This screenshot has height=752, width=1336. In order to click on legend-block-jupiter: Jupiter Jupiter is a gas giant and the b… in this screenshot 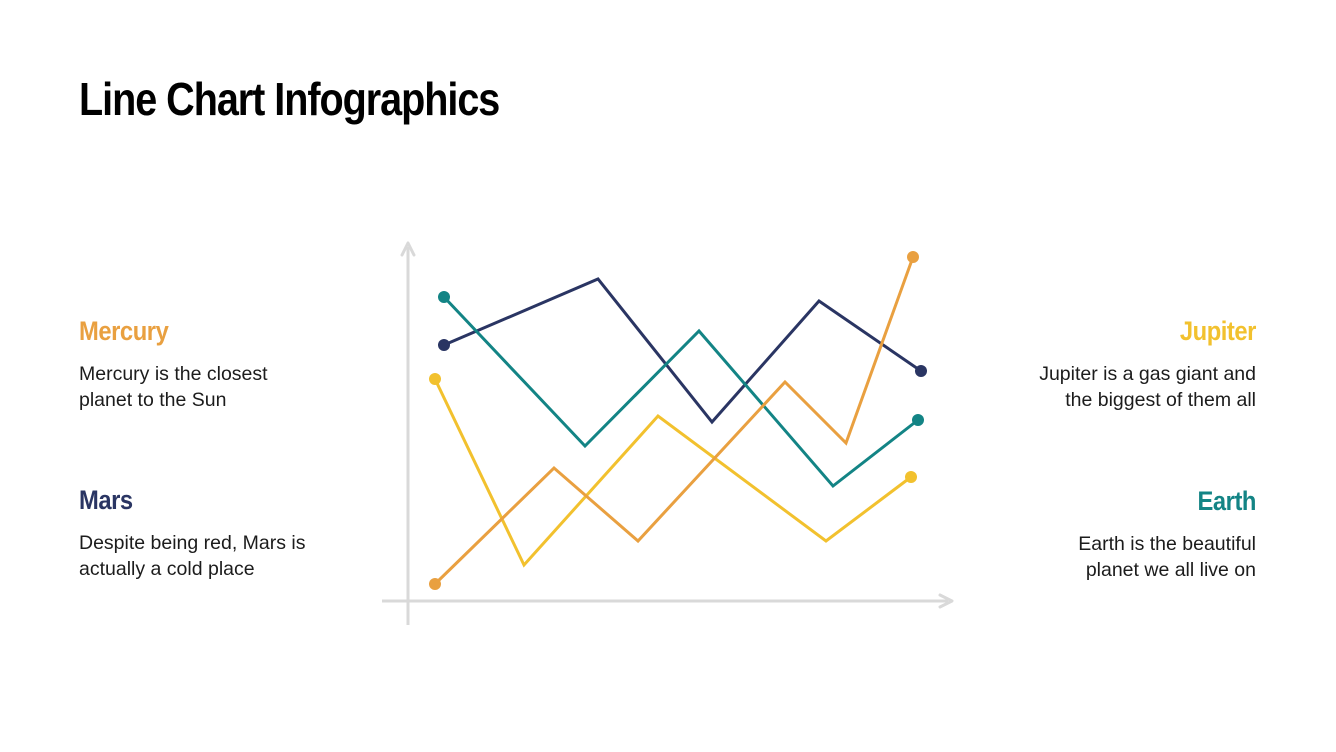, I will do `click(1106, 364)`.